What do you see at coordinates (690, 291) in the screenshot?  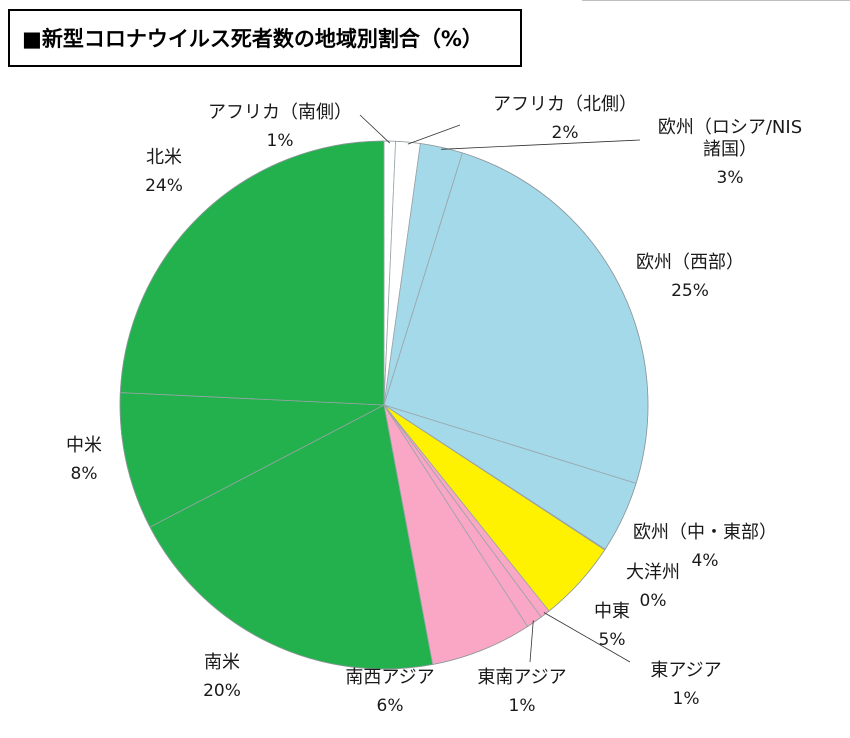 I see `slice-label-pct-3: 25%` at bounding box center [690, 291].